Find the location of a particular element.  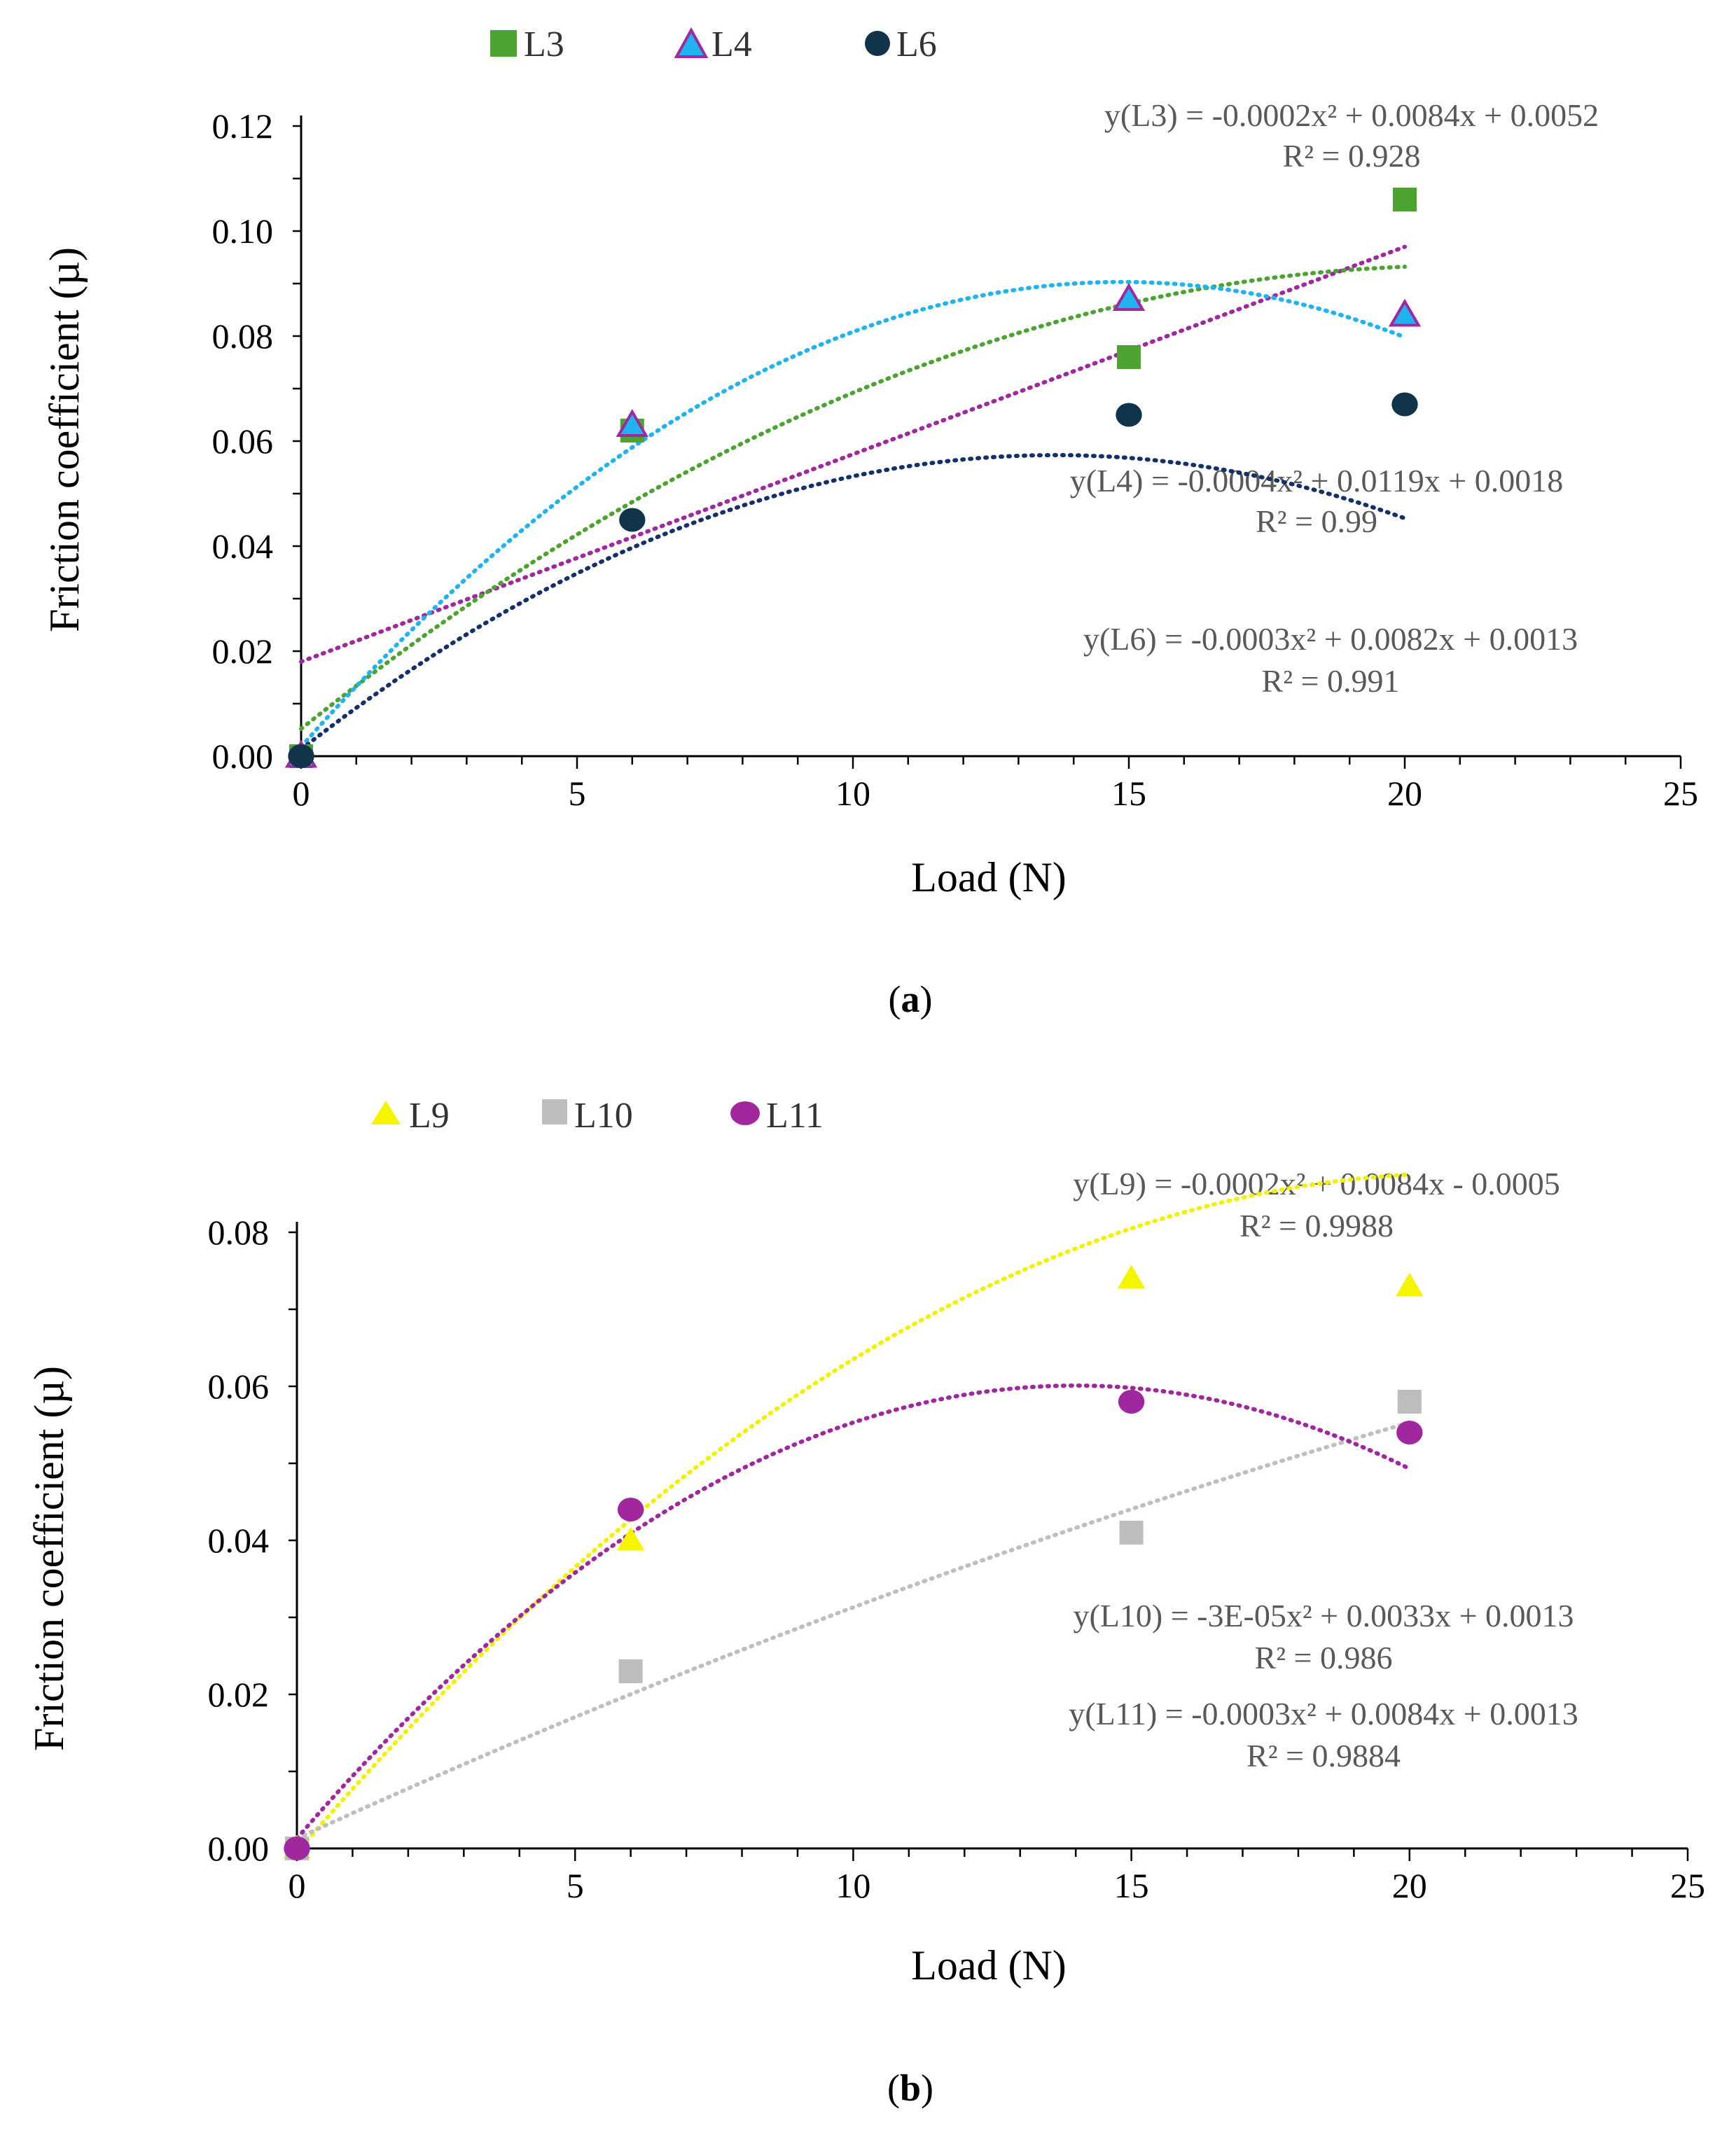

r2-l4: R² = 0.99 is located at coordinates (1316, 521).